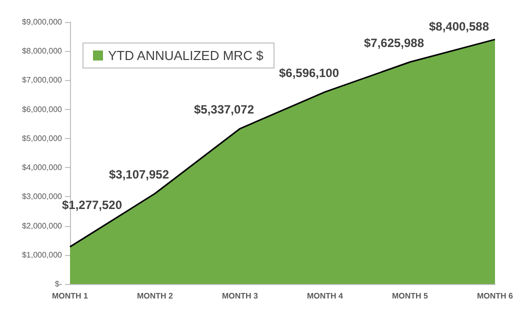 This screenshot has height=330, width=524. What do you see at coordinates (42, 80) in the screenshot?
I see `y-tick-label: $7,000,000` at bounding box center [42, 80].